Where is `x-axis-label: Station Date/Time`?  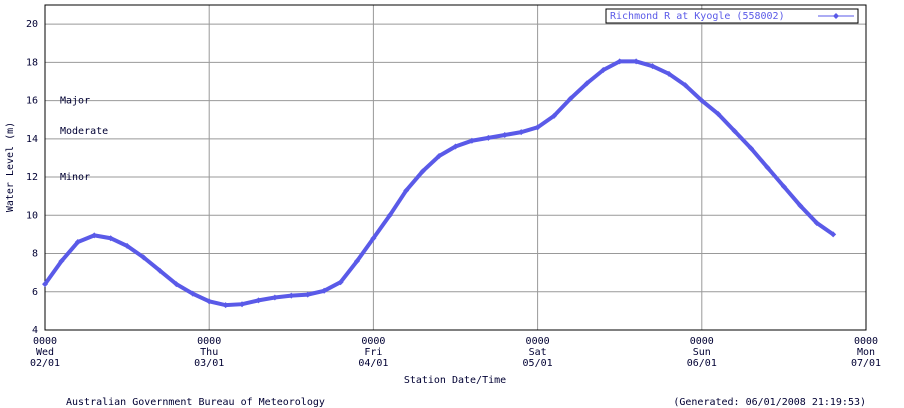
x-axis-label: Station Date/Time is located at coordinates (455, 380).